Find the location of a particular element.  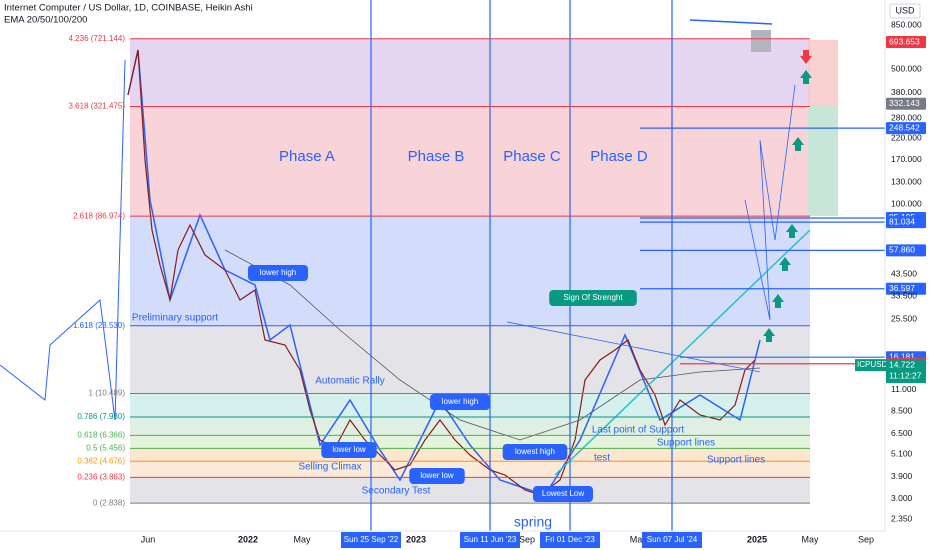

fib-label: 4.236 (721.144) is located at coordinates (97, 38).